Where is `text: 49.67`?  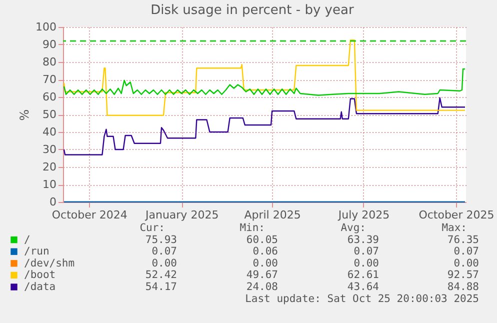 text: 49.67 is located at coordinates (262, 275).